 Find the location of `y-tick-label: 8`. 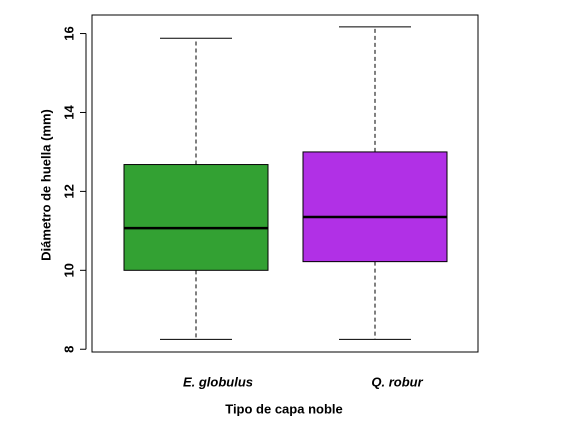

y-tick-label: 8 is located at coordinates (68, 349).